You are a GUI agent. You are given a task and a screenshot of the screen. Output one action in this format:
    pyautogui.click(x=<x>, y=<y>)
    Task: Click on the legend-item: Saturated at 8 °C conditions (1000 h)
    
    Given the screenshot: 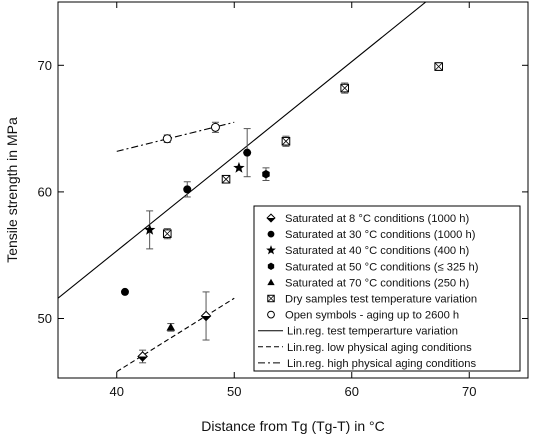 What is the action you would take?
    pyautogui.click(x=367, y=219)
    